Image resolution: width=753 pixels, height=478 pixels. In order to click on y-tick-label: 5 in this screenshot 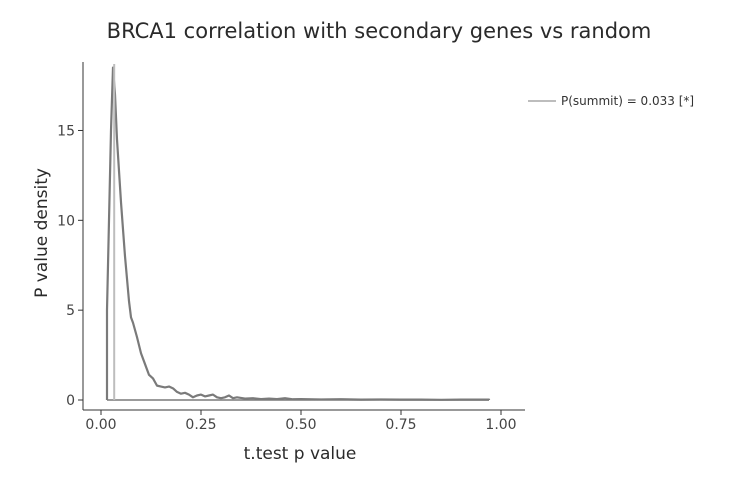, I will do `click(70, 311)`.